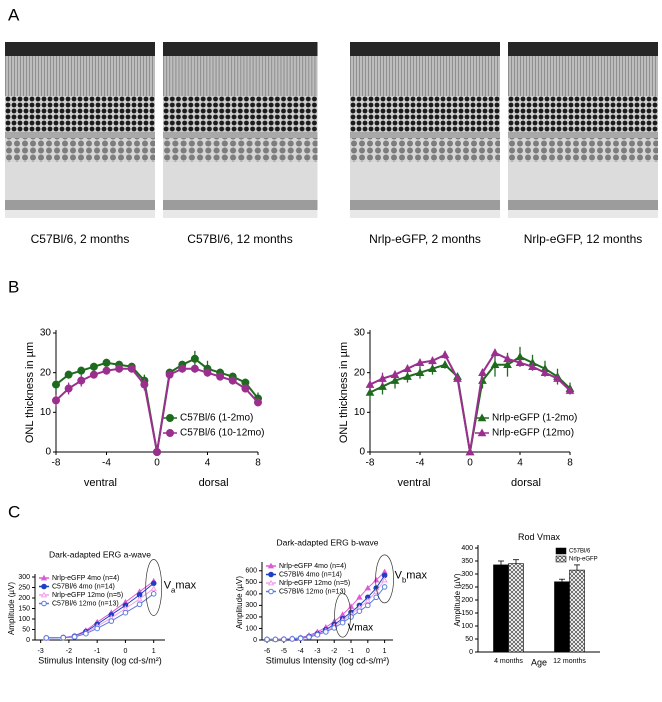 Image resolution: width=662 pixels, height=702 pixels. Describe the element at coordinates (583, 560) in the screenshot. I see `legend-label: Nrlp-eGFP` at that location.